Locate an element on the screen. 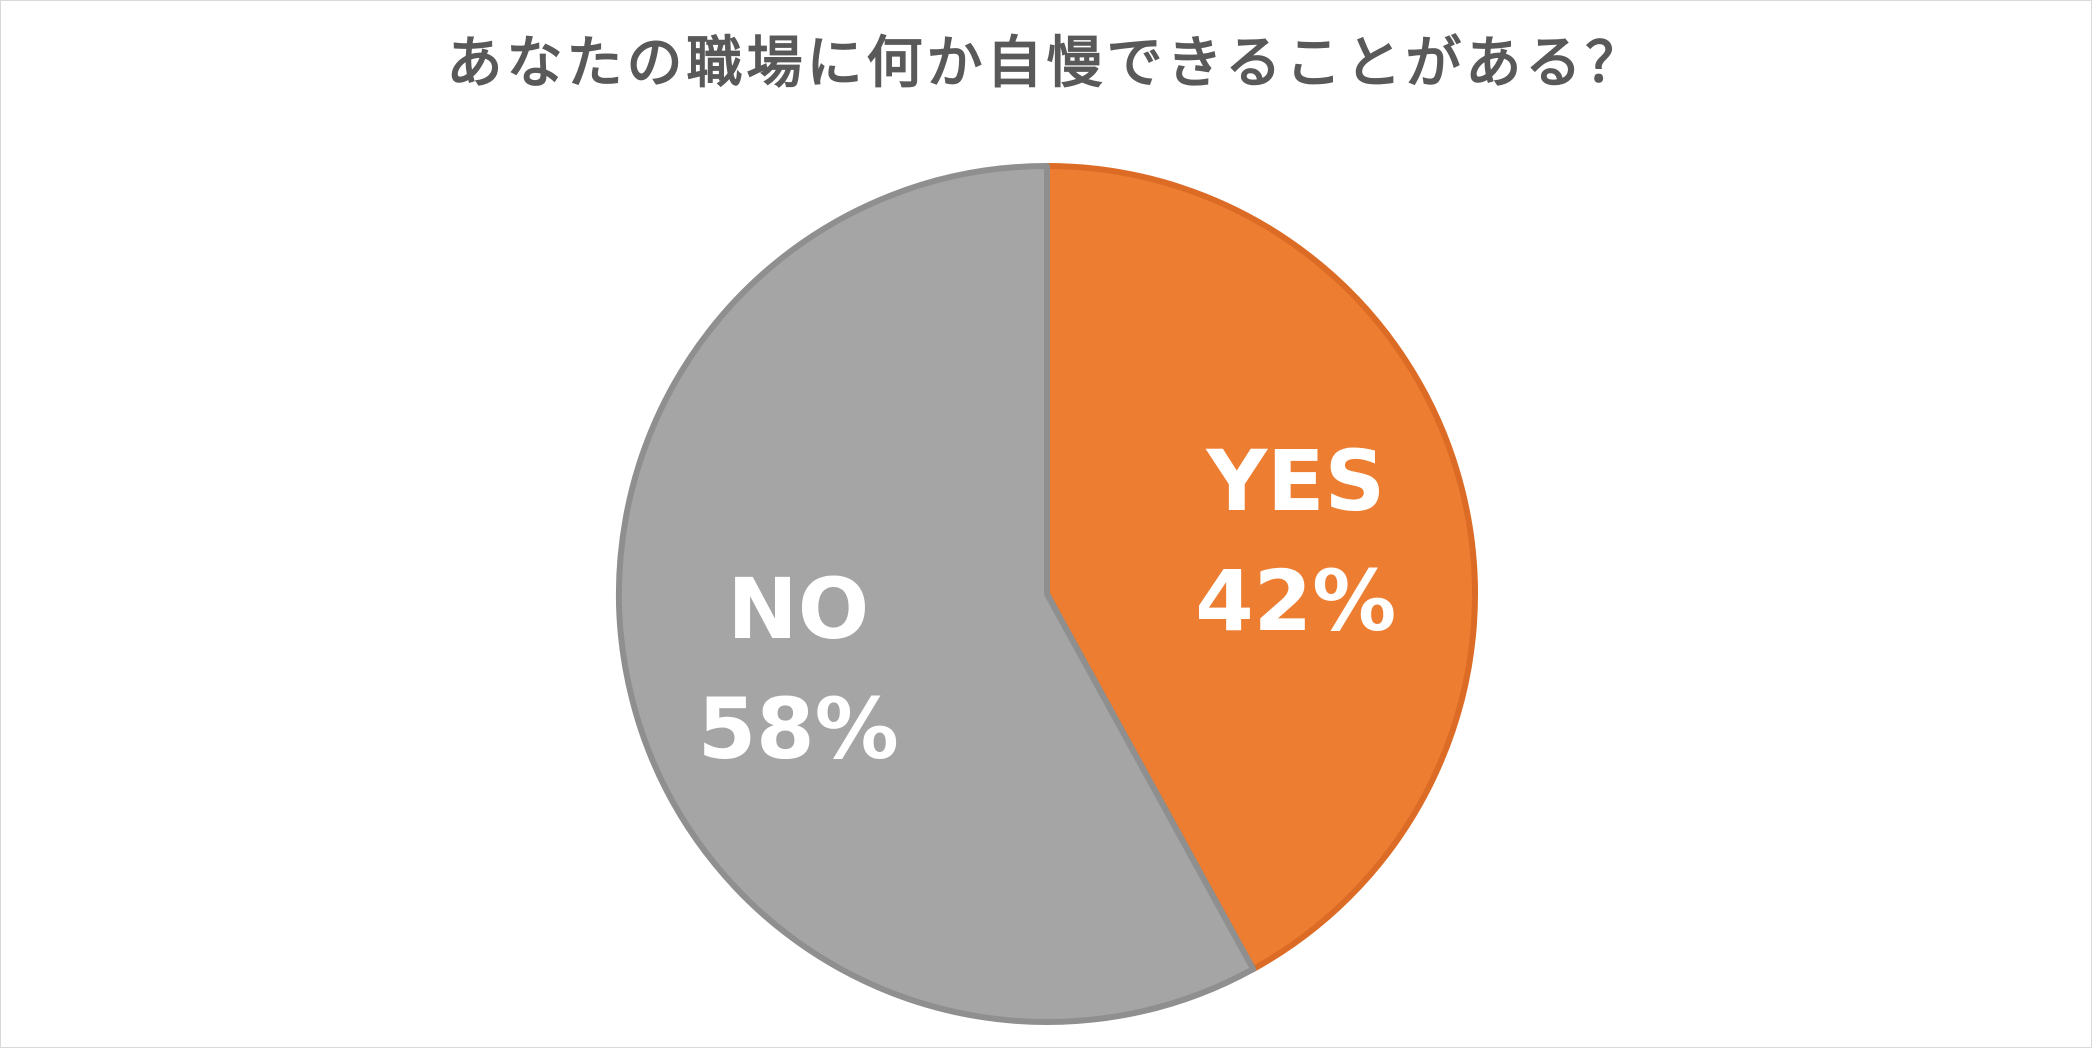 This screenshot has width=2092, height=1048. chart-title: あなたの職場に何か自慢できることがある？ is located at coordinates (1046, 63).